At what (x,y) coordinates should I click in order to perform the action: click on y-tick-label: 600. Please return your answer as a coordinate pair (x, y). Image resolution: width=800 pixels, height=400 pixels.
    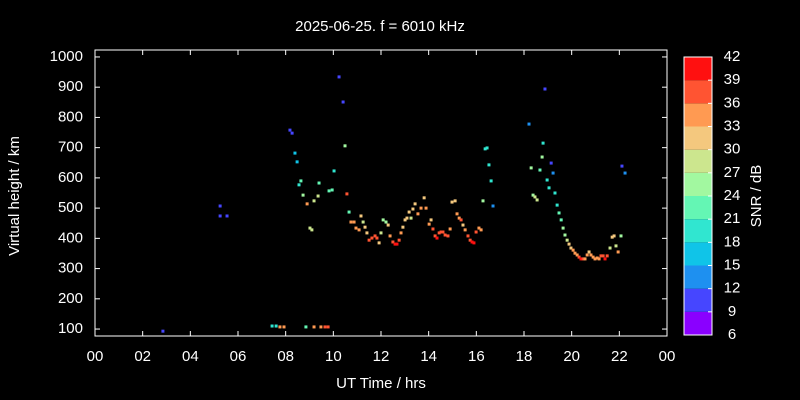
    Looking at the image, I should click on (70, 177).